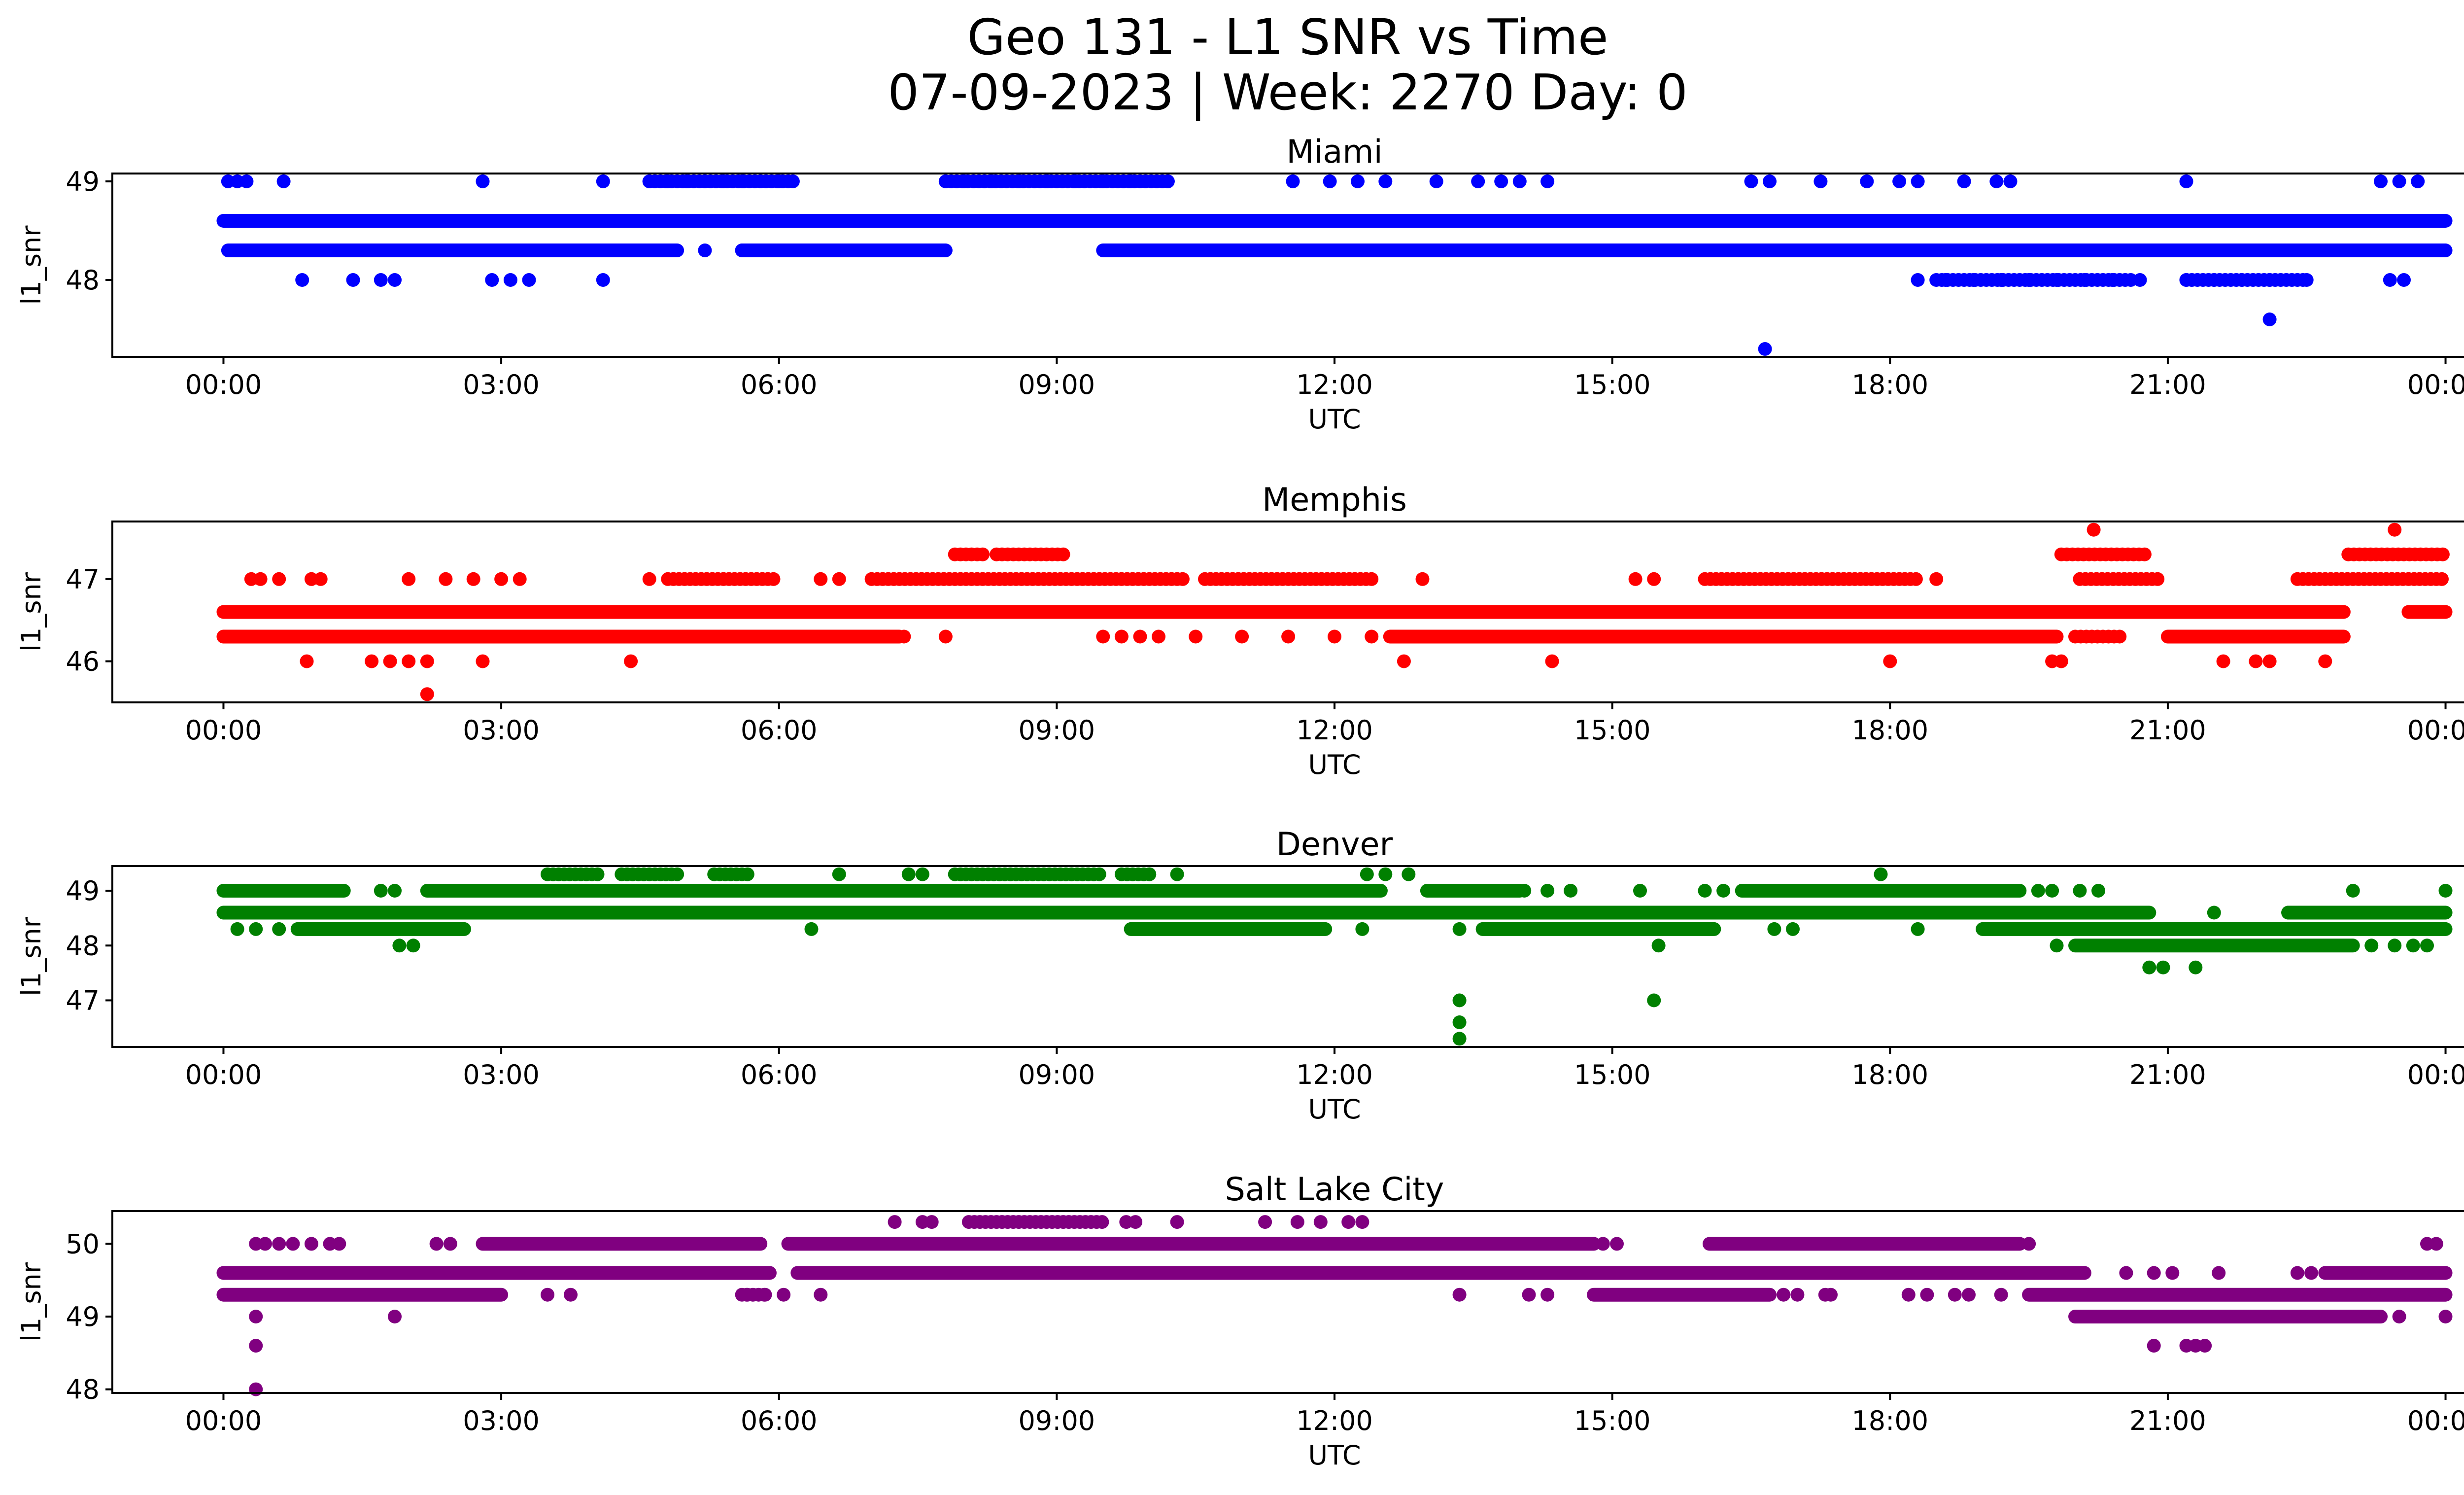 This screenshot has width=2464, height=1495. What do you see at coordinates (1287, 37) in the screenshot?
I see `figure-title-line1: Geo 131 - L1 SNR vs Time` at bounding box center [1287, 37].